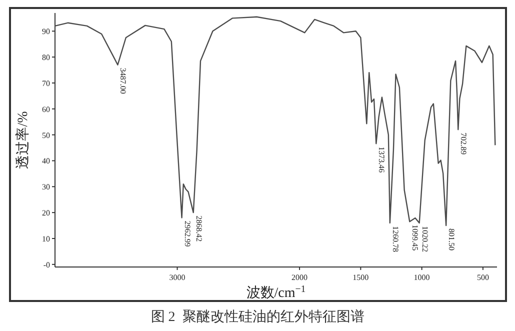 This screenshot has width=515, height=331. I want to click on y-tick-label: 90, so click(46, 31).